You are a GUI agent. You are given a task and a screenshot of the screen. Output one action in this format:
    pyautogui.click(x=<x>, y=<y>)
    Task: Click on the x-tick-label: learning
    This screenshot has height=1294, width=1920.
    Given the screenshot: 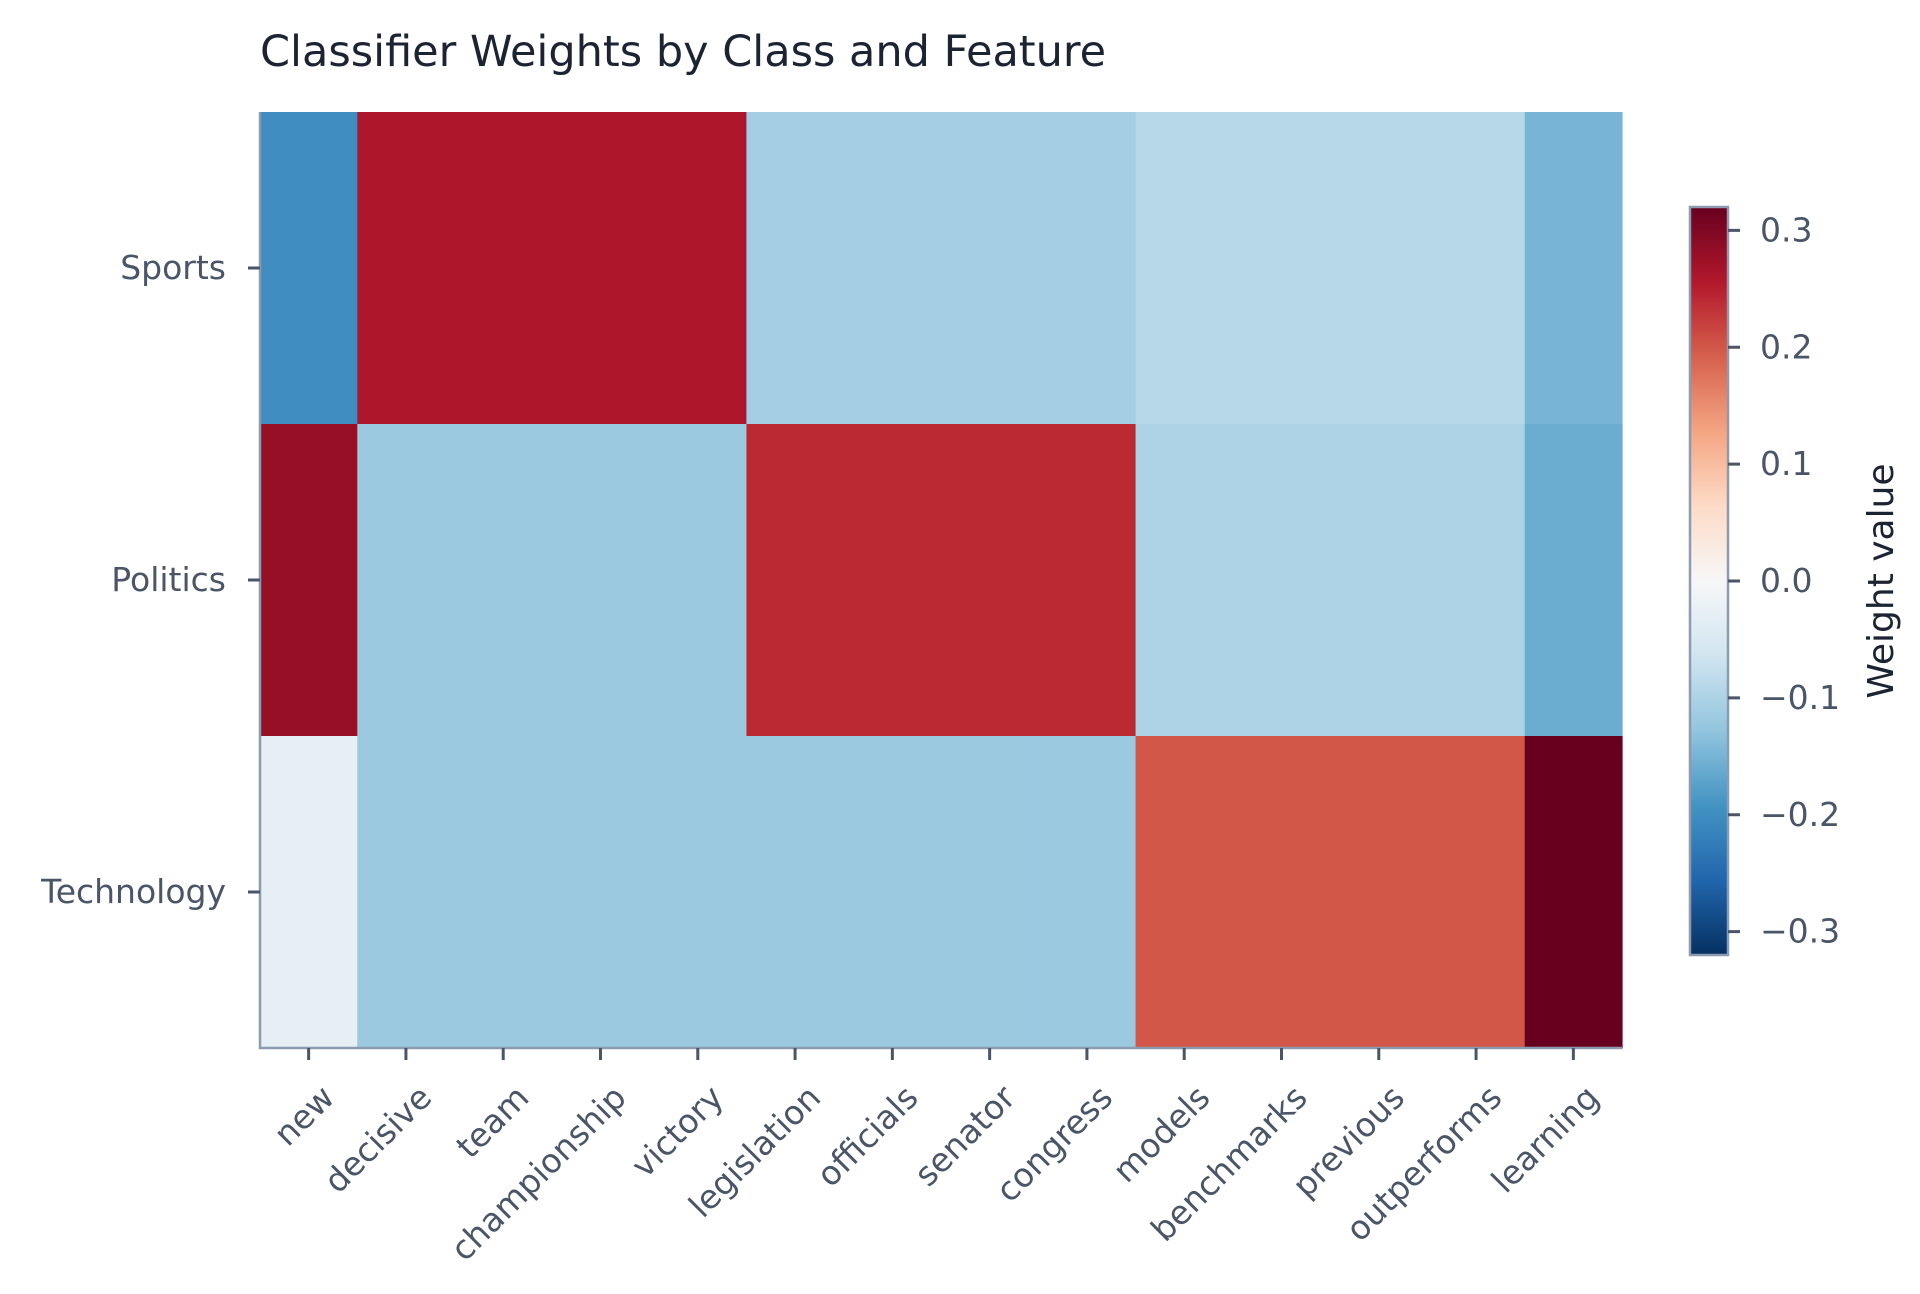 What is the action you would take?
    pyautogui.click(x=1545, y=1139)
    